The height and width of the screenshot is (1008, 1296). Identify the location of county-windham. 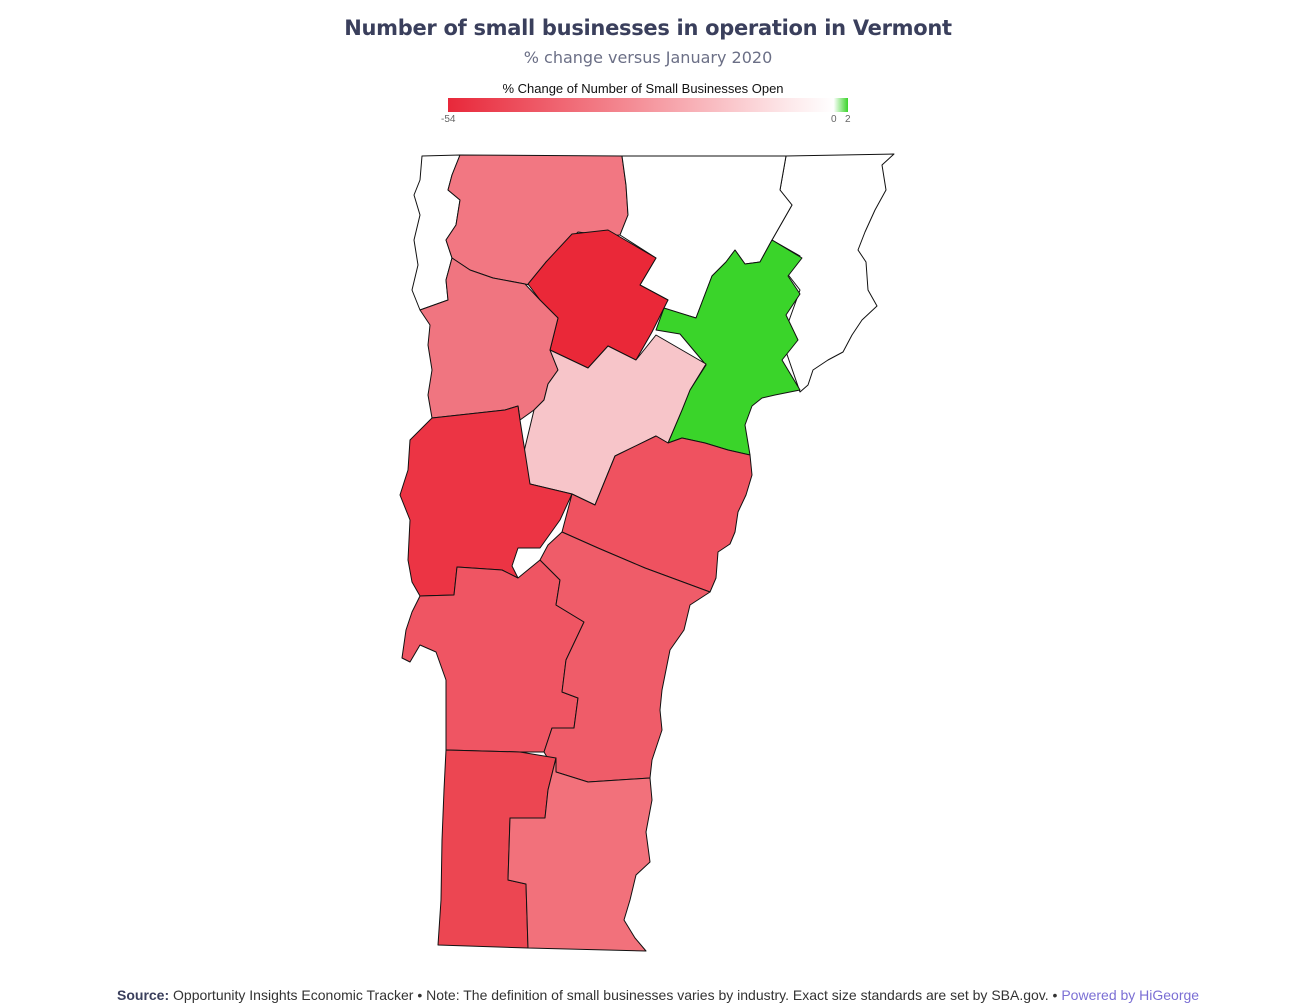
(580, 854).